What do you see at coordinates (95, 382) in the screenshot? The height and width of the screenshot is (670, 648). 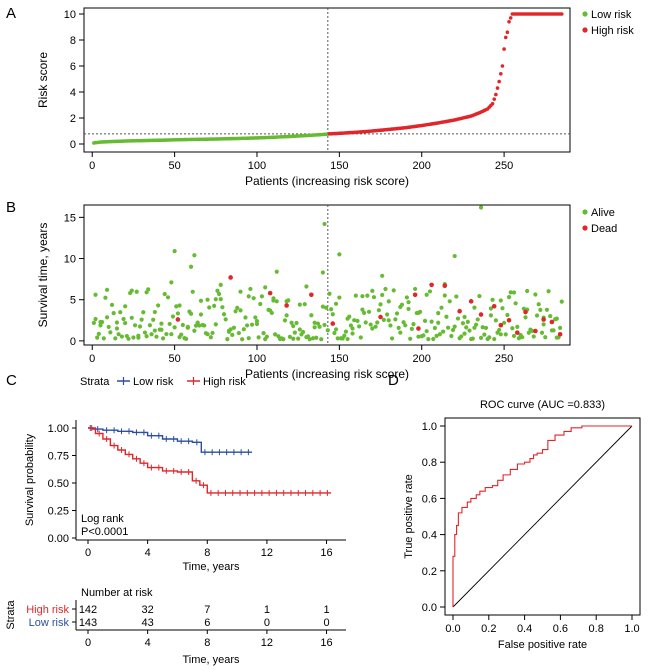 I see `legend-strata-title: Strata` at bounding box center [95, 382].